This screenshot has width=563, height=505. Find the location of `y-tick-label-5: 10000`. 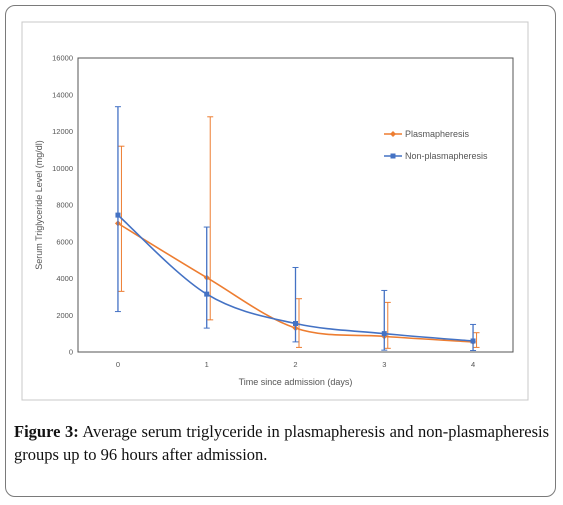

y-tick-label-5: 10000 is located at coordinates (62, 168).